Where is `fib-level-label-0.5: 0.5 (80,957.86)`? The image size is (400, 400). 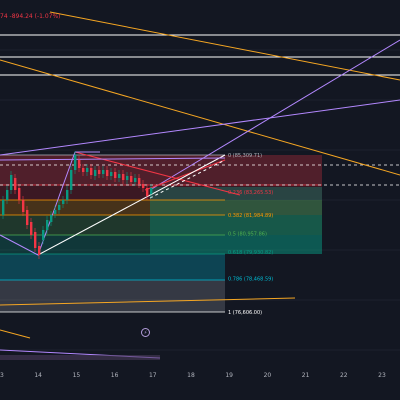
fib-level-label-0.5: 0.5 (80,957.86) is located at coordinates (247, 234).